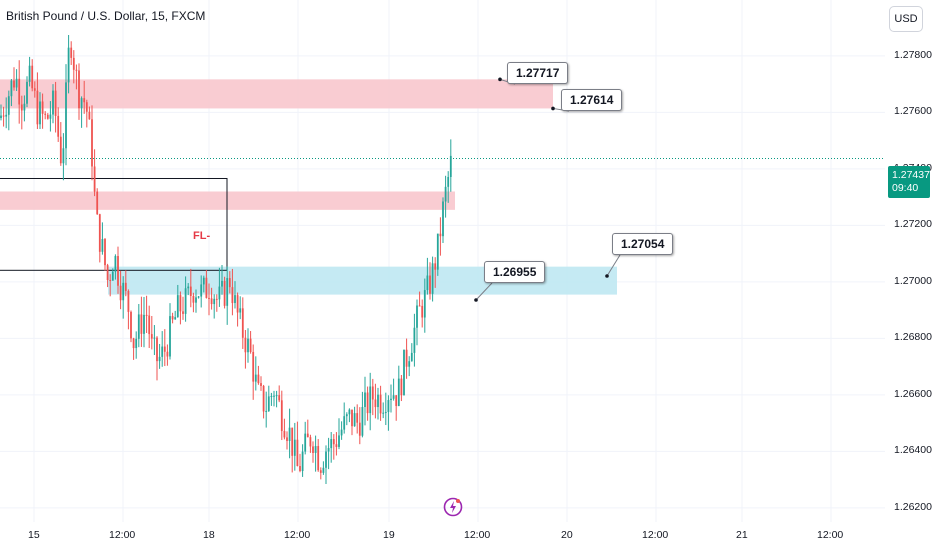  Describe the element at coordinates (592, 100) in the screenshot. I see `price-callout: 1.27614` at that location.